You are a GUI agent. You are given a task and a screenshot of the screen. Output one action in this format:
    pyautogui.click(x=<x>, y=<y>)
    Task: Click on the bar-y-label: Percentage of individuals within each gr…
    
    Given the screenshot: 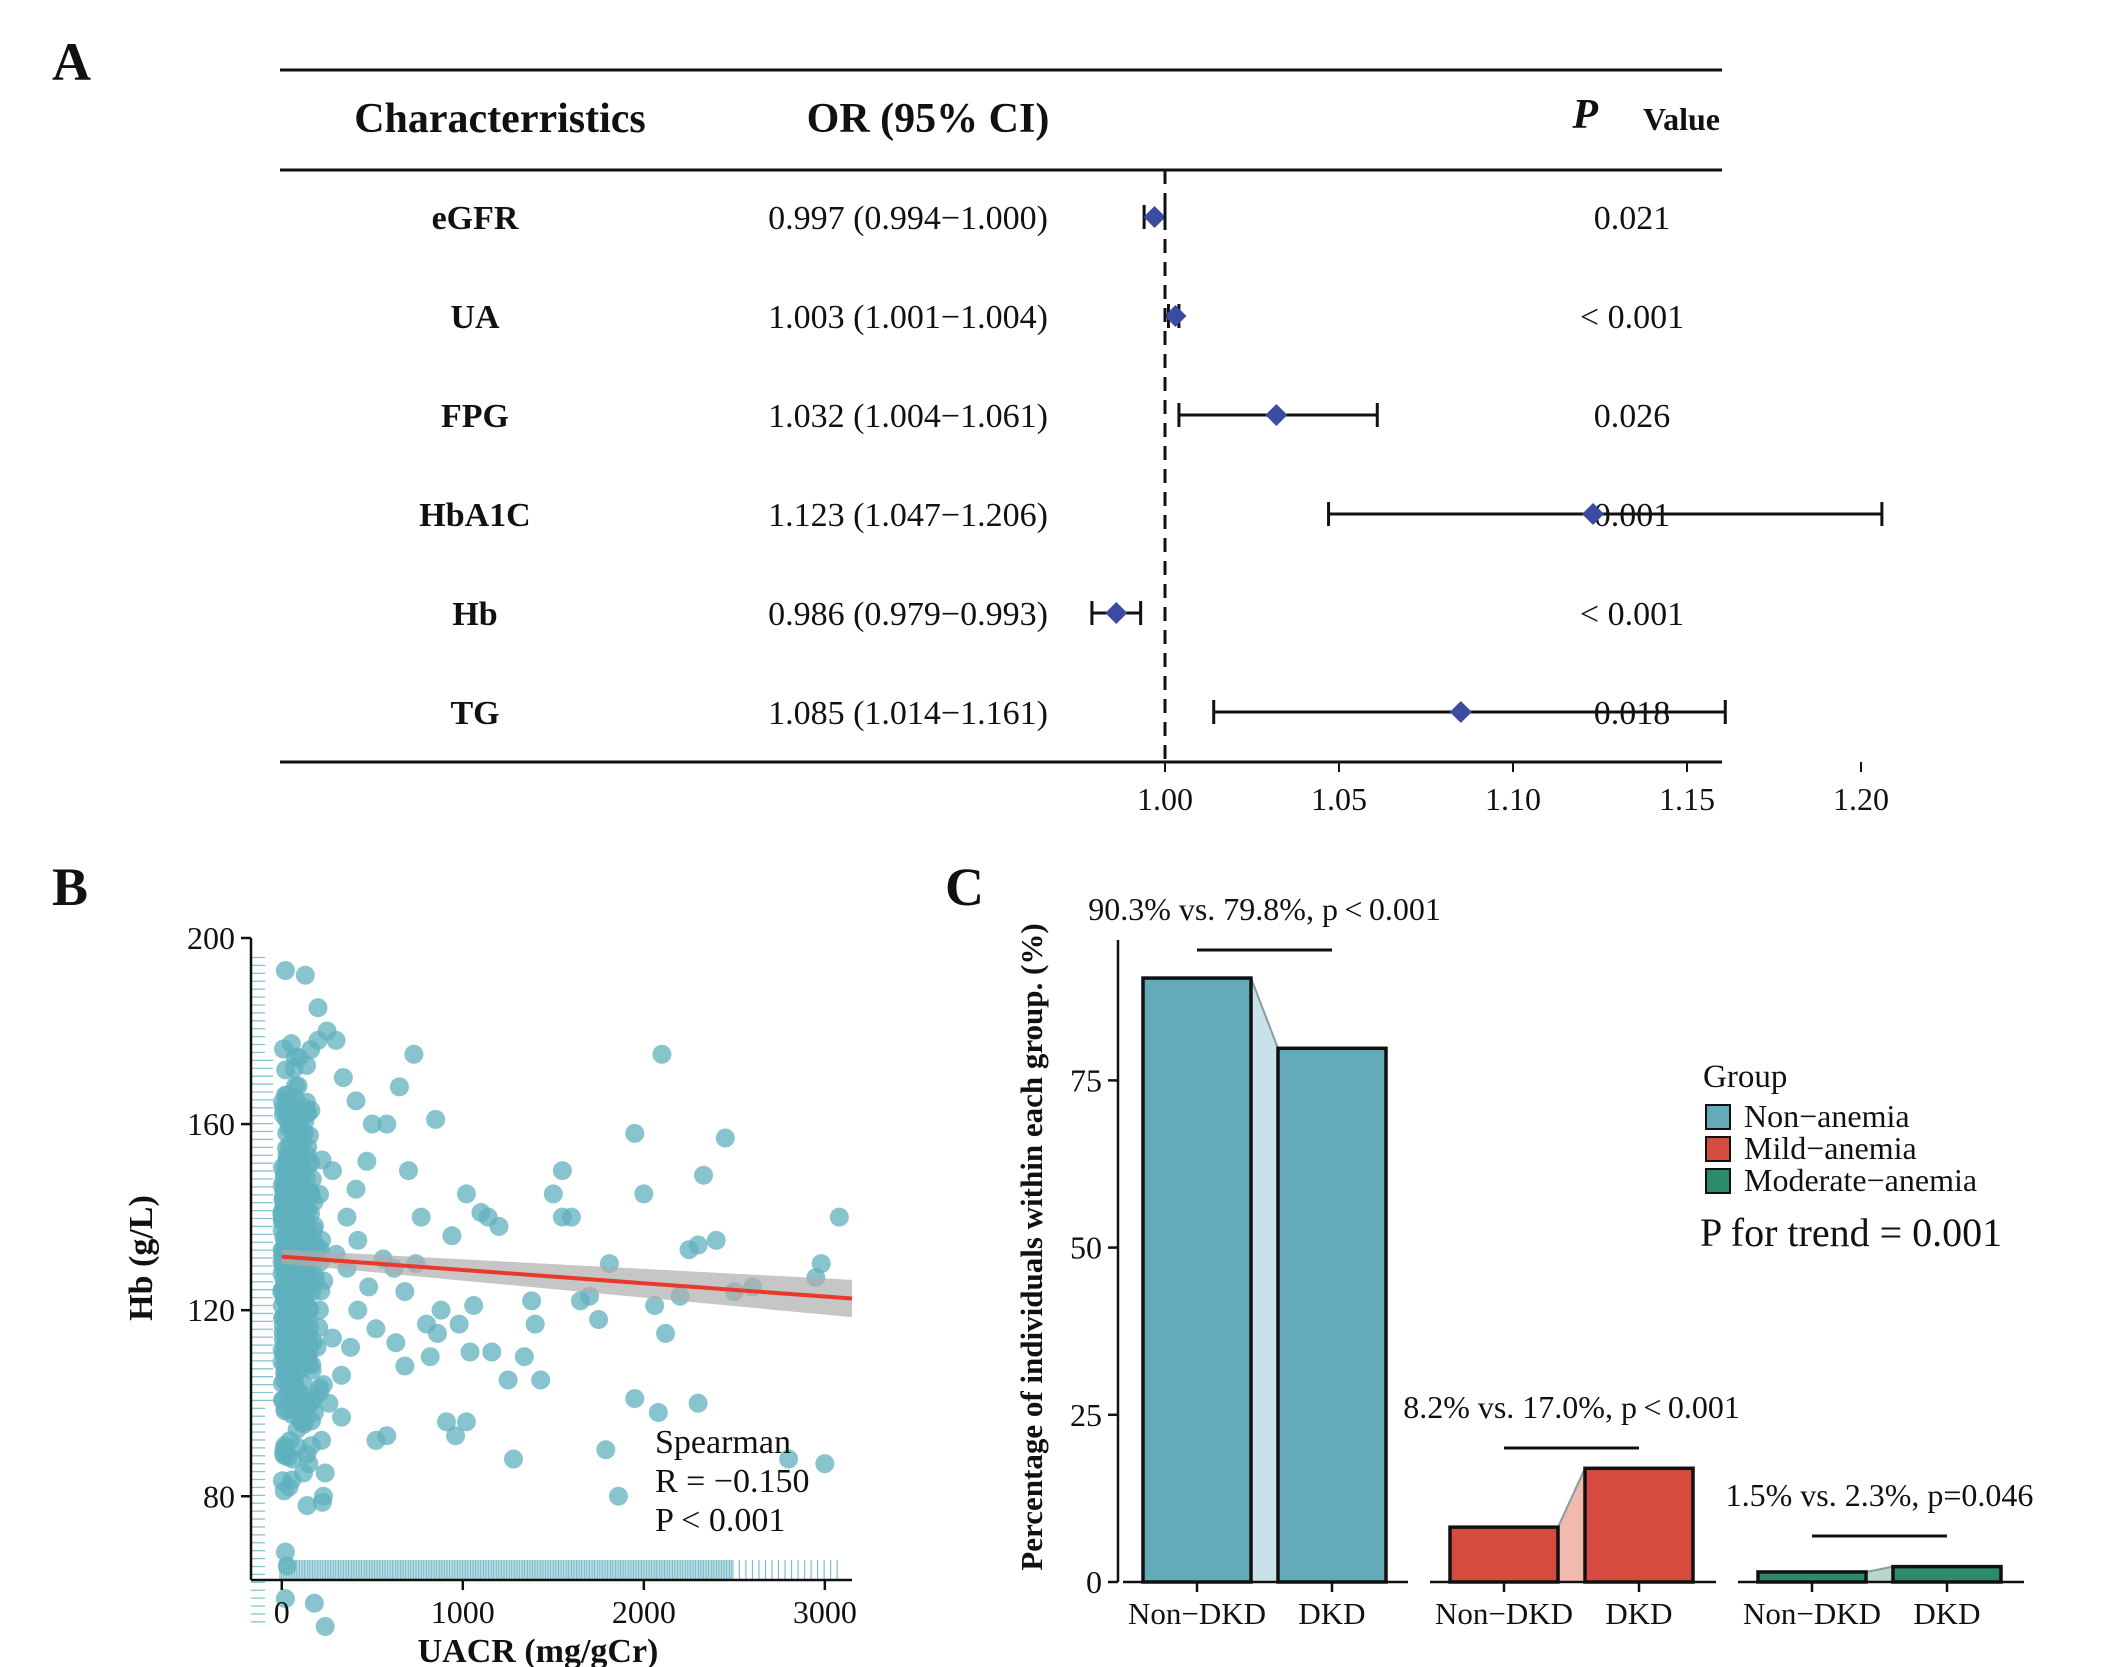 What is the action you would take?
    pyautogui.click(x=1031, y=1246)
    